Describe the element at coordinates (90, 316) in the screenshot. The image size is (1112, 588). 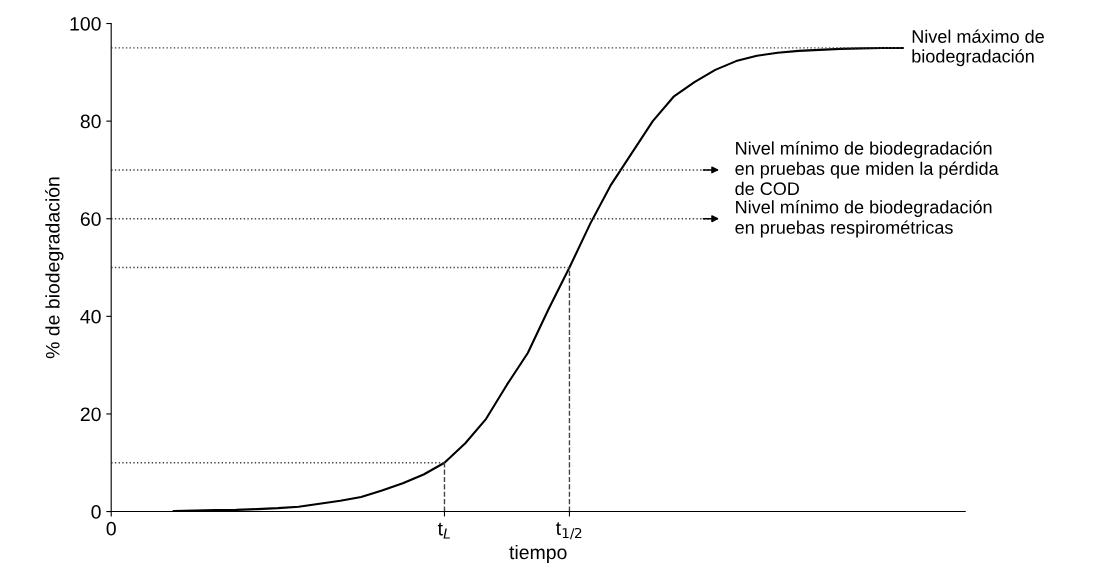
I see `y-tick-label: 40` at that location.